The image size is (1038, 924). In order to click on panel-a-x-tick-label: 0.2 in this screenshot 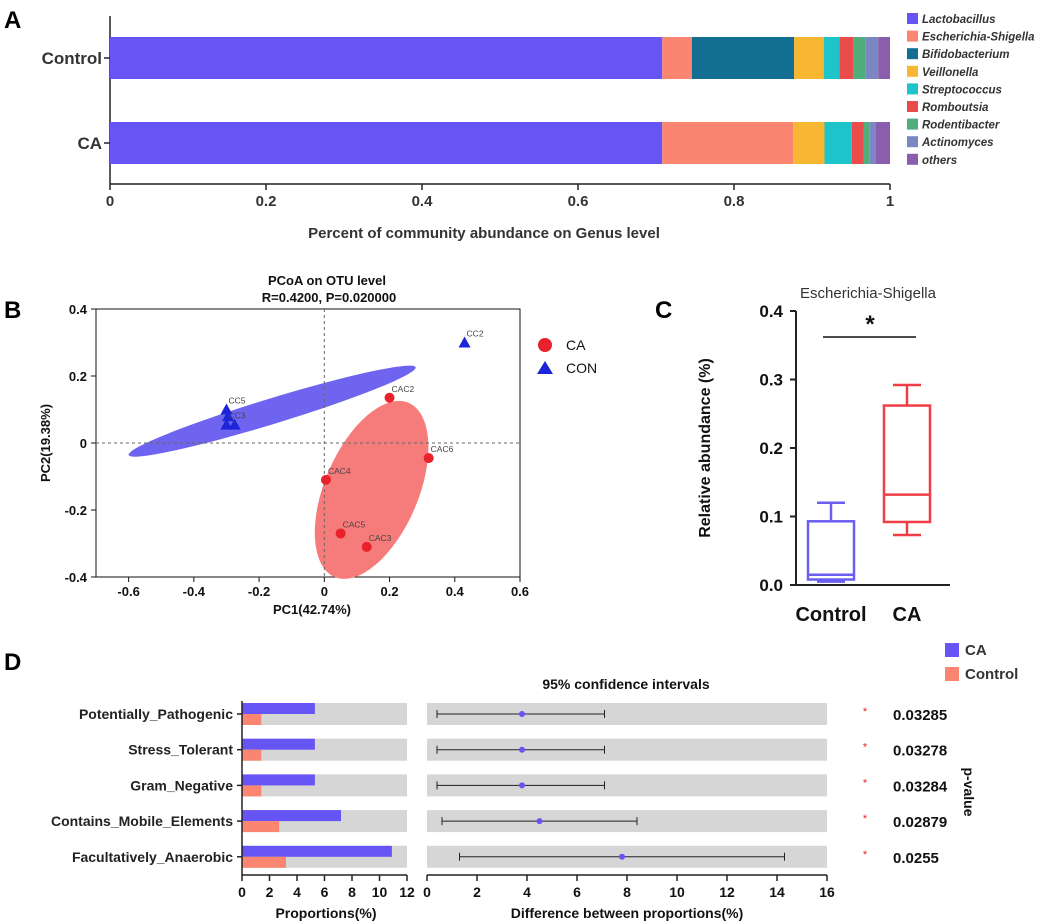, I will do `click(266, 201)`.